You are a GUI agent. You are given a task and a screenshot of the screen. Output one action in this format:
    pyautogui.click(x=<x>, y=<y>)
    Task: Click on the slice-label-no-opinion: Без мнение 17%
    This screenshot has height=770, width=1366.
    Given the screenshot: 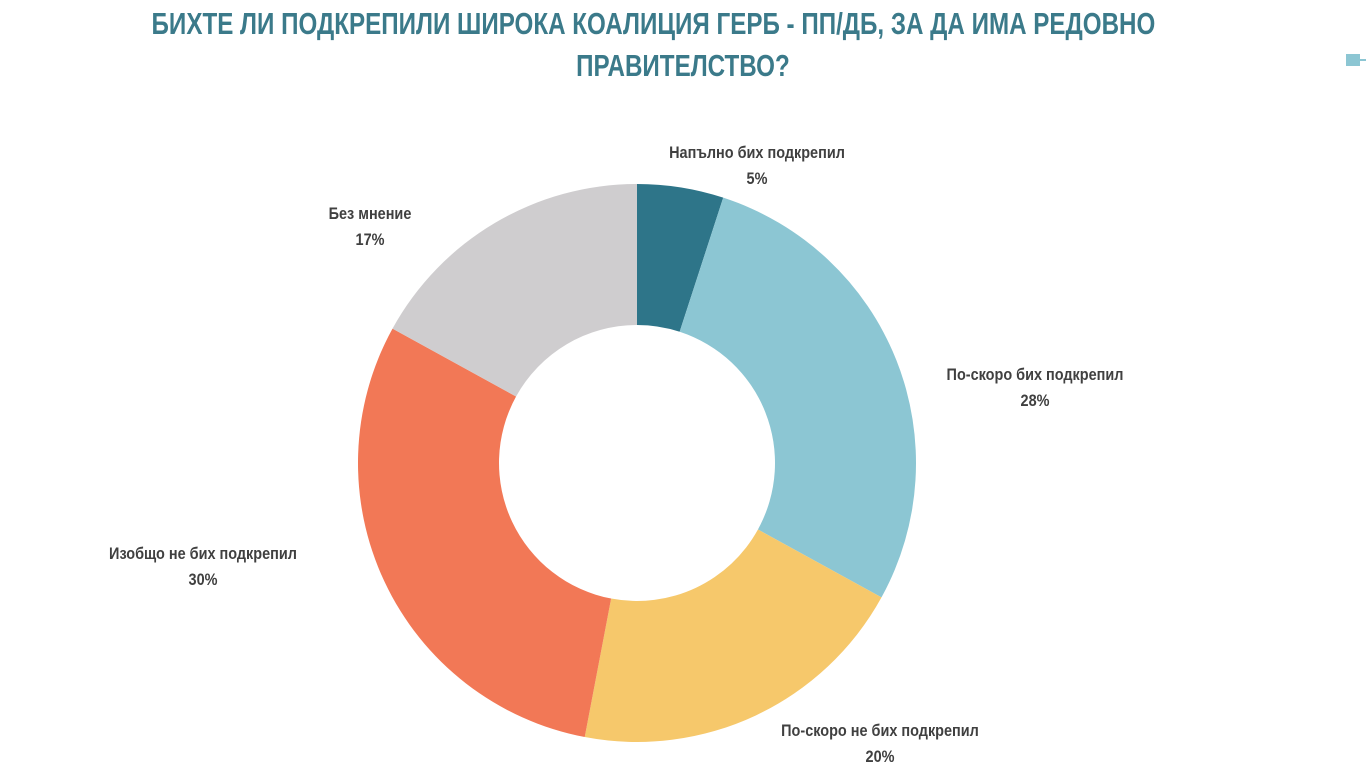 What is the action you would take?
    pyautogui.click(x=370, y=226)
    